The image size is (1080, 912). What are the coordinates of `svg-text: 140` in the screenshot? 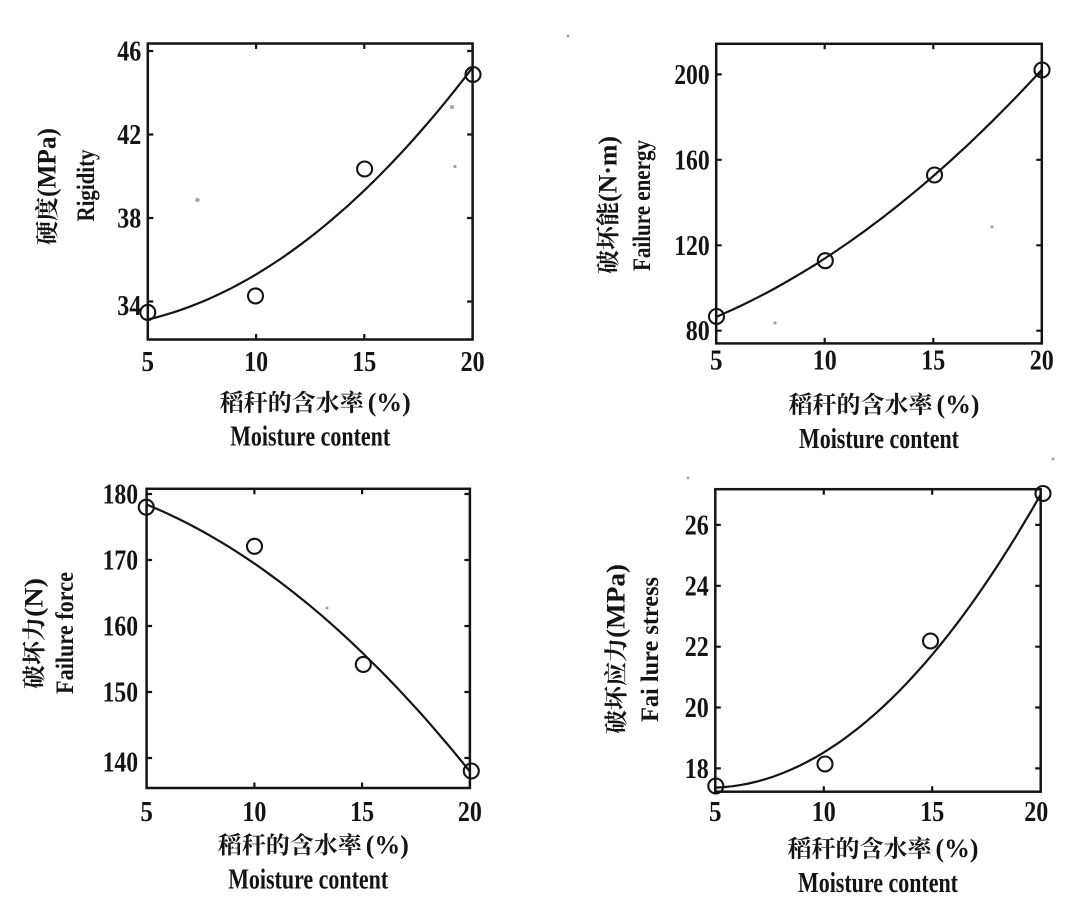 It's located at (121, 763).